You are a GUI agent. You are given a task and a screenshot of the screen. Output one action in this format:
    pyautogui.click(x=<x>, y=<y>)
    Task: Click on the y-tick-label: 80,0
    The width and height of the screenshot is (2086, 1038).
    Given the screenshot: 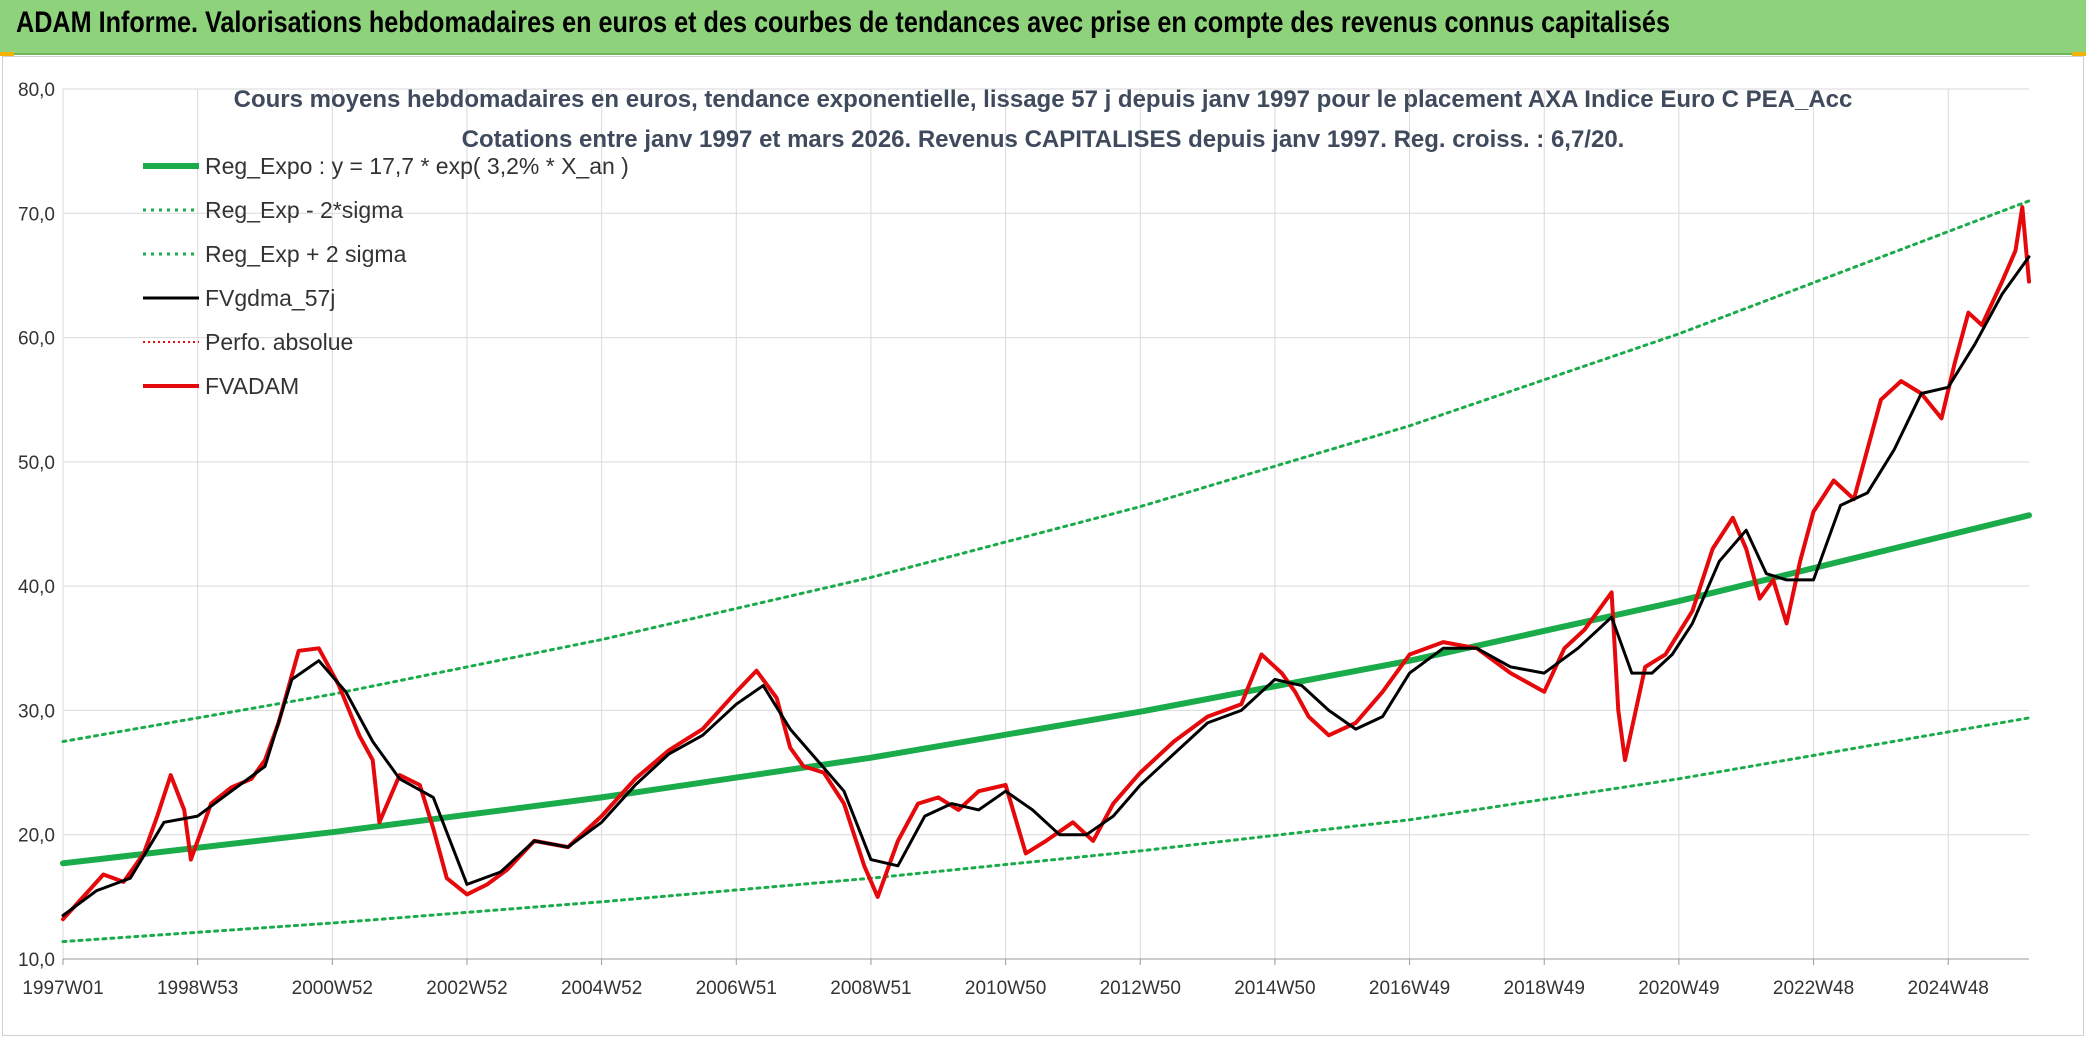 What is the action you would take?
    pyautogui.click(x=36, y=90)
    